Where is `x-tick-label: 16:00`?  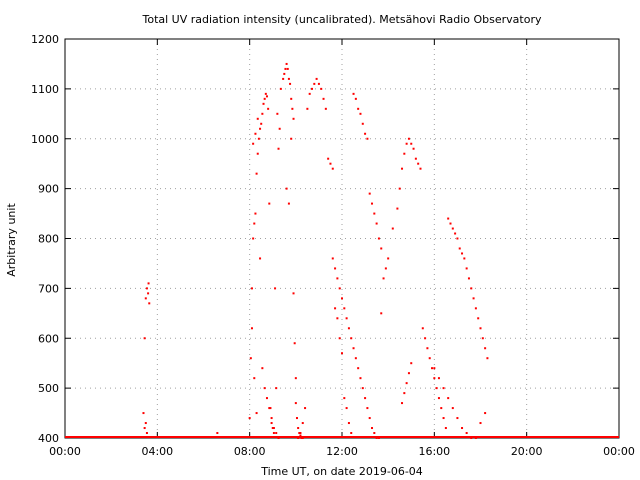
x-tick-label: 16:00 is located at coordinates (434, 451).